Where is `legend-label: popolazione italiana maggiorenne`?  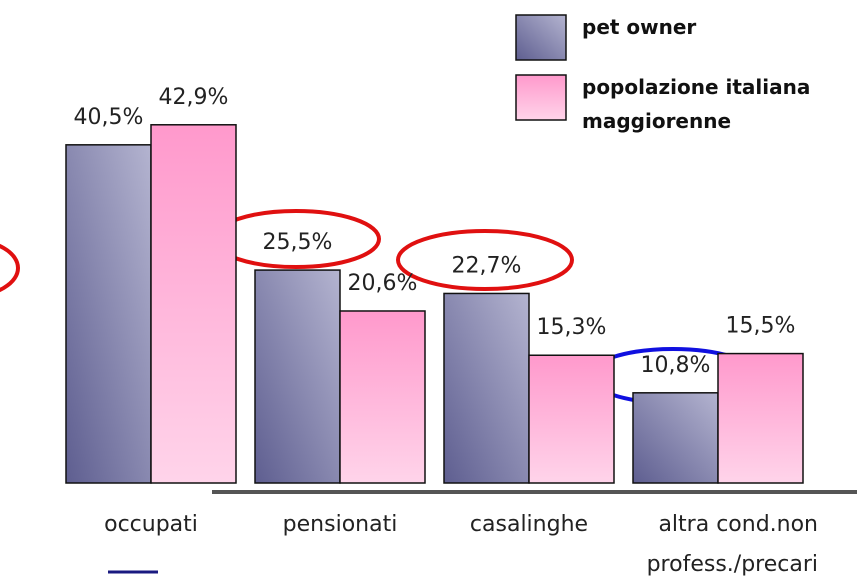
legend-label: popolazione italiana maggiorenne is located at coordinates (696, 104).